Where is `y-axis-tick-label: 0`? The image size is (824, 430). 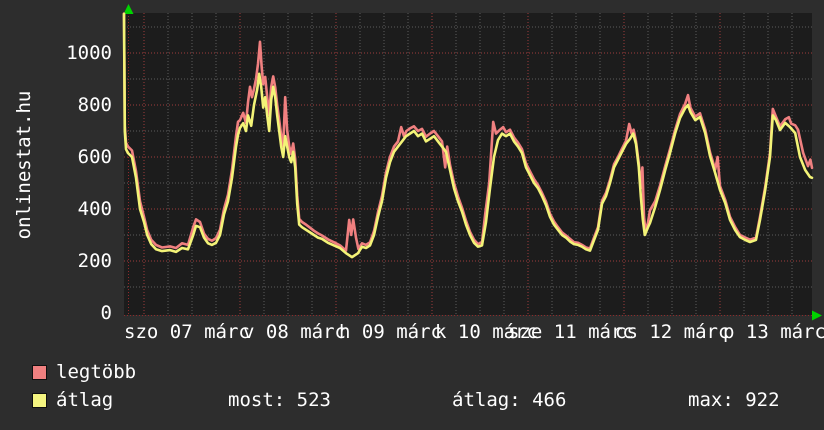 y-axis-tick-label: 0 is located at coordinates (106, 313).